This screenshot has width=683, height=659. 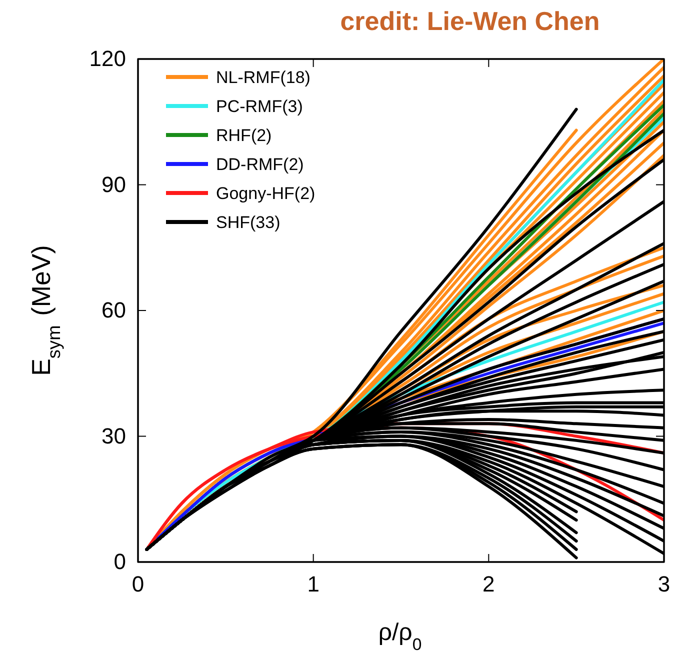 What do you see at coordinates (248, 222) in the screenshot?
I see `legend-label: SHF(33)` at bounding box center [248, 222].